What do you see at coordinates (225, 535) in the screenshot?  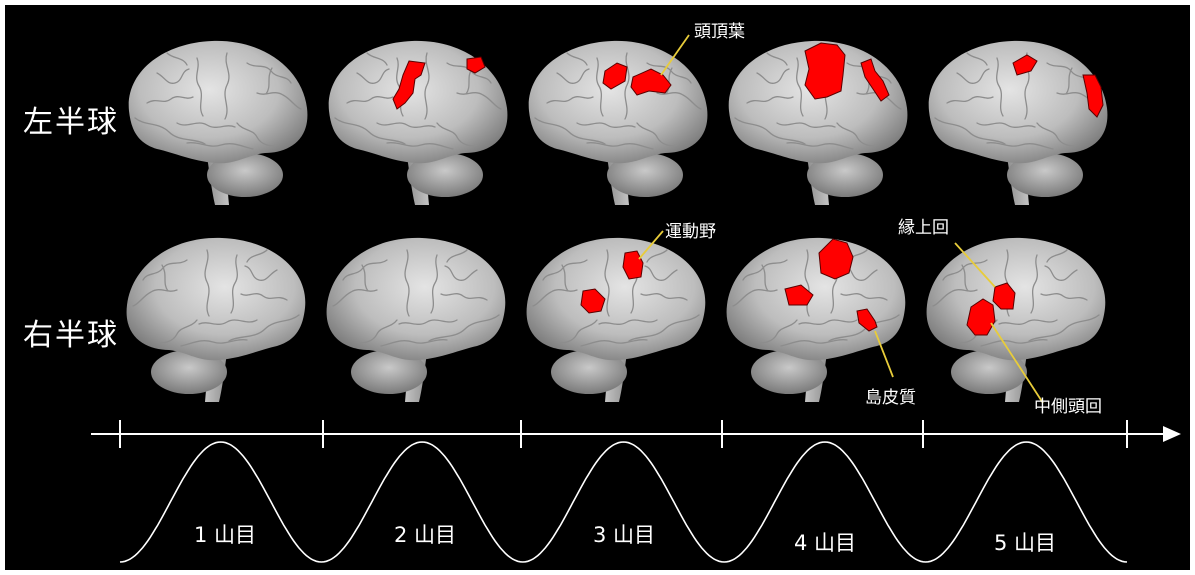 I see `wave-label: 1 山目` at bounding box center [225, 535].